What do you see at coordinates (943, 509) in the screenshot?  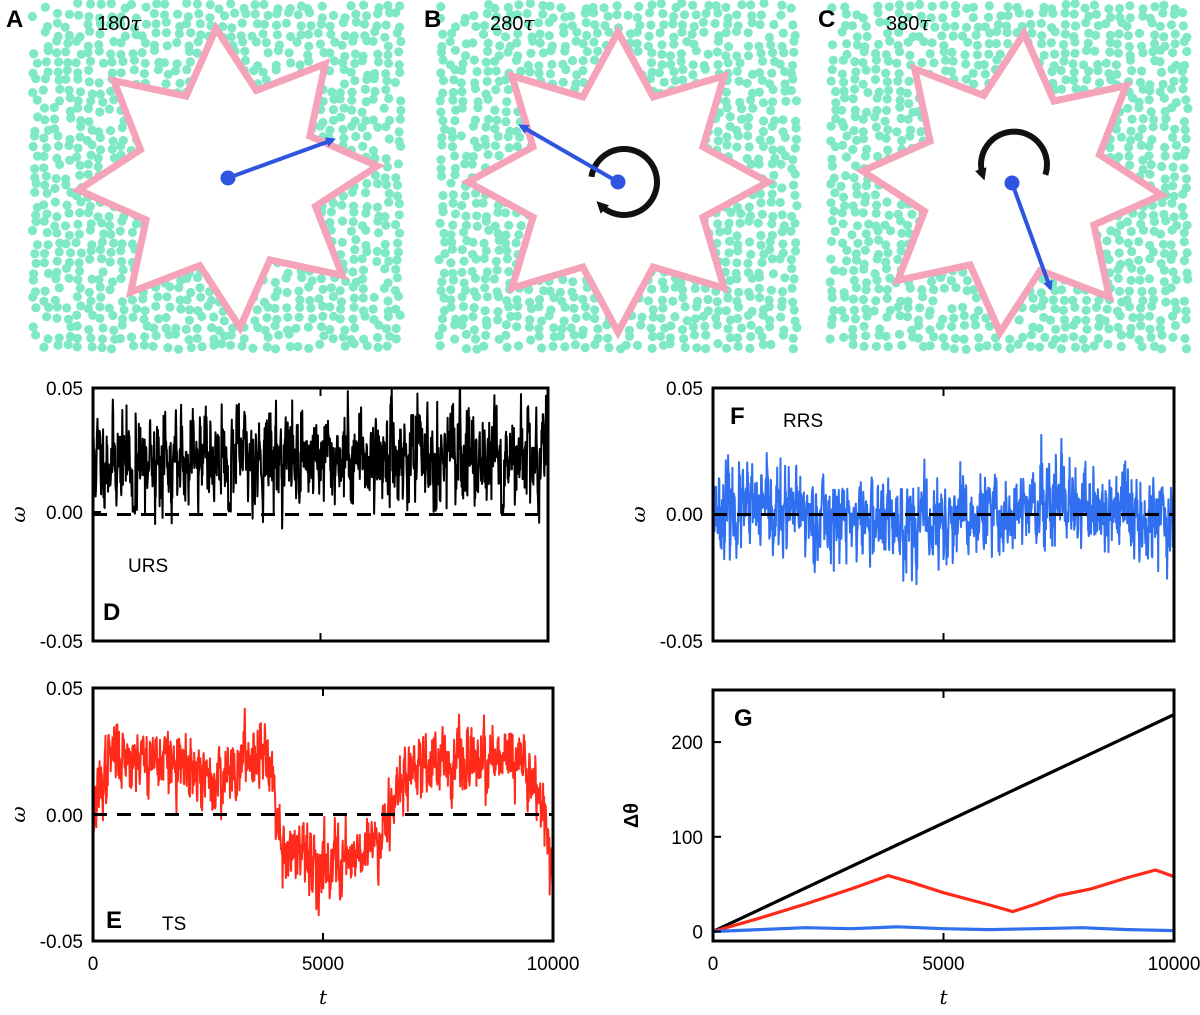 I see `plot-area` at bounding box center [943, 509].